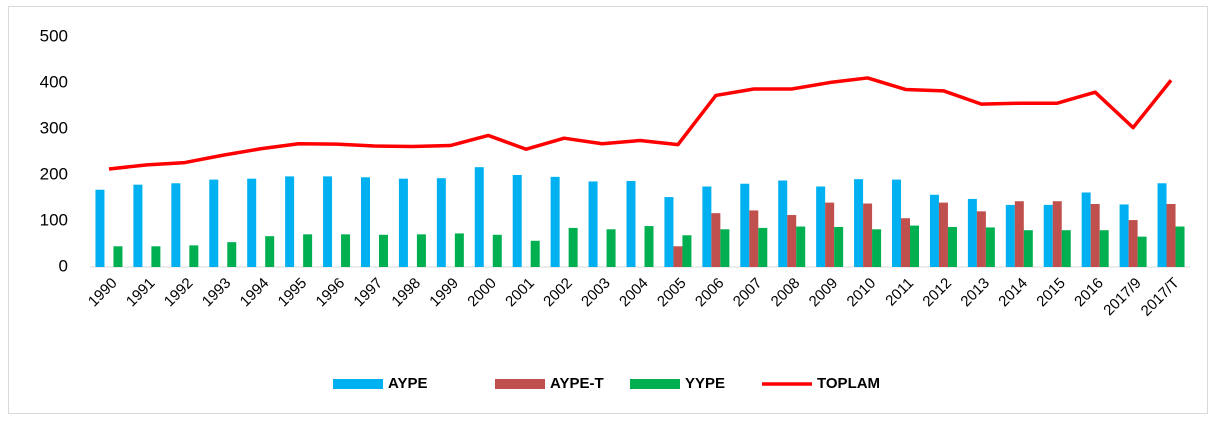 This screenshot has width=1216, height=421. What do you see at coordinates (293, 293) in the screenshot?
I see `x-tick-label: 1995` at bounding box center [293, 293].